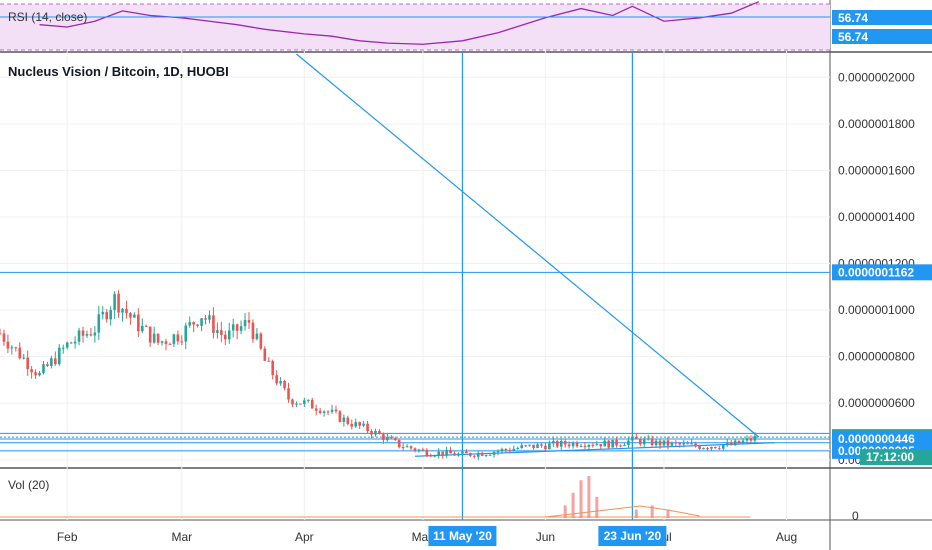 The image size is (932, 550). What do you see at coordinates (427, 537) in the screenshot?
I see `time-axis: FebMarAprMayJunJulAug` at bounding box center [427, 537].